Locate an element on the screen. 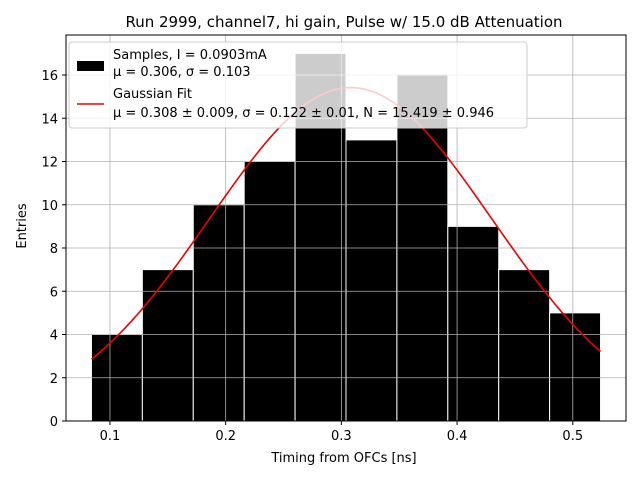 The image size is (640, 480). y-tick-label: 12 is located at coordinates (49, 163).